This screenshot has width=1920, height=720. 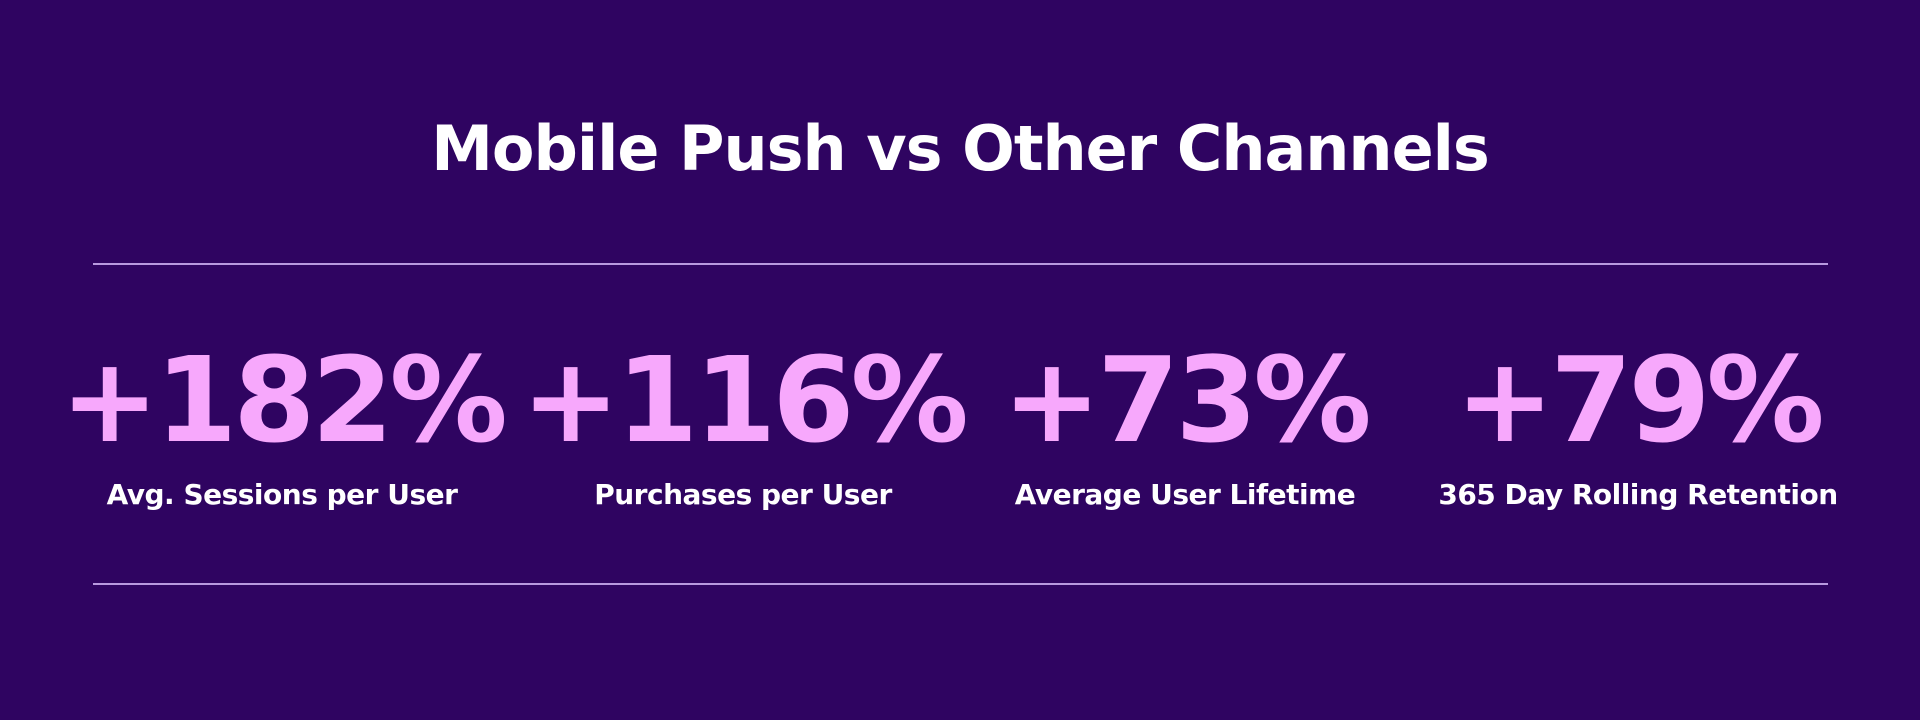 What do you see at coordinates (282, 494) in the screenshot?
I see `stat-label: Avg. Sessions per User` at bounding box center [282, 494].